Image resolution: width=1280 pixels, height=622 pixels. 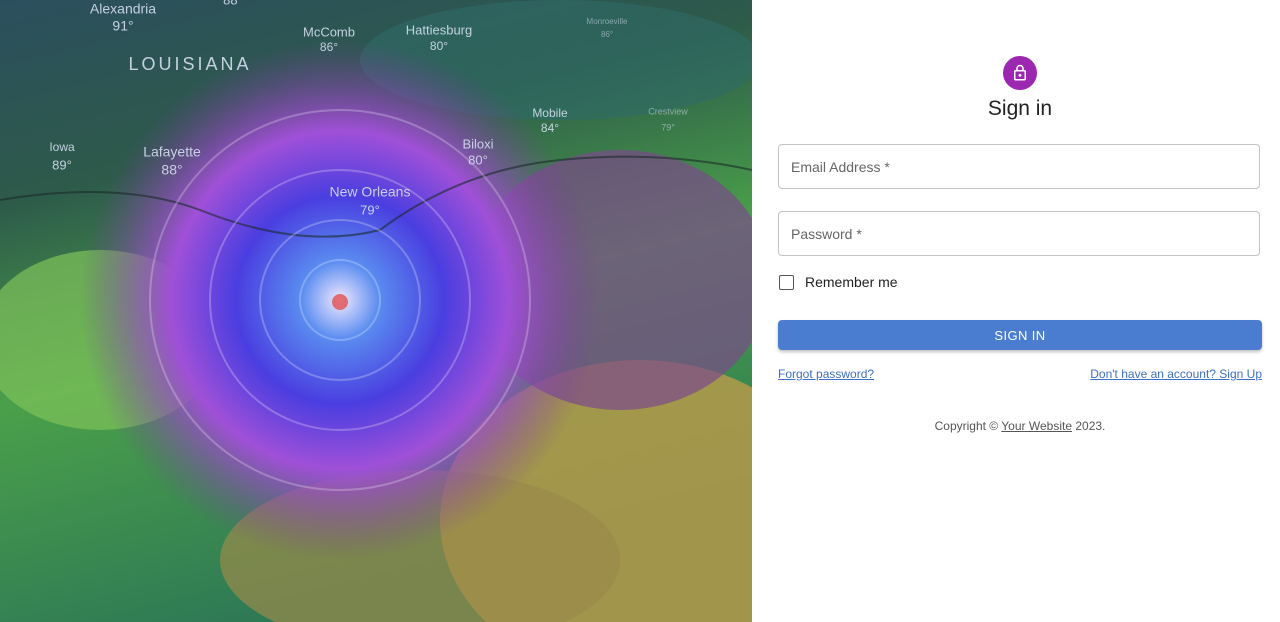 I want to click on map-label: Biloxi, so click(x=477, y=143).